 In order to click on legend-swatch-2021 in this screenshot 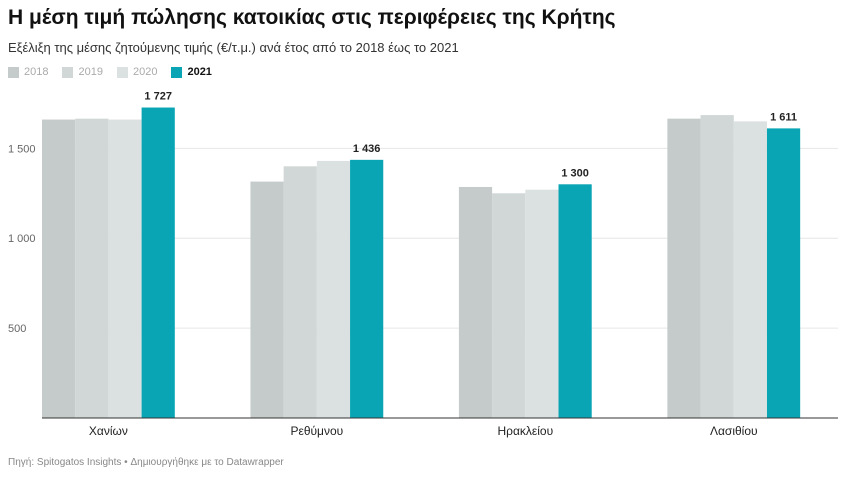, I will do `click(177, 72)`.